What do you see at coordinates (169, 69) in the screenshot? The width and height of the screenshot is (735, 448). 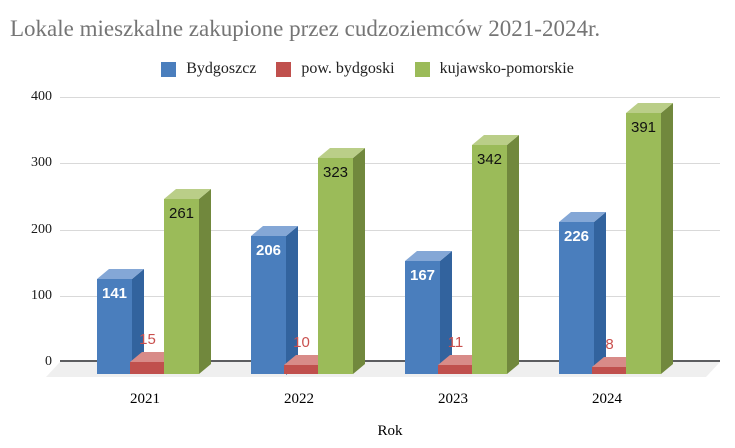 I see `legend-swatch-bydgoszcz` at bounding box center [169, 69].